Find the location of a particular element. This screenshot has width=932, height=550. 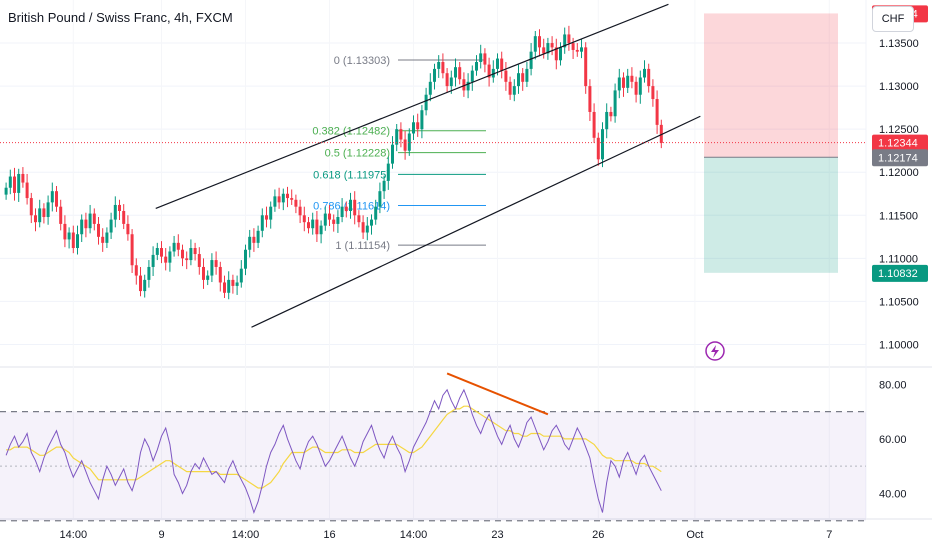

rsi-tick-label: 40.00 is located at coordinates (893, 494).